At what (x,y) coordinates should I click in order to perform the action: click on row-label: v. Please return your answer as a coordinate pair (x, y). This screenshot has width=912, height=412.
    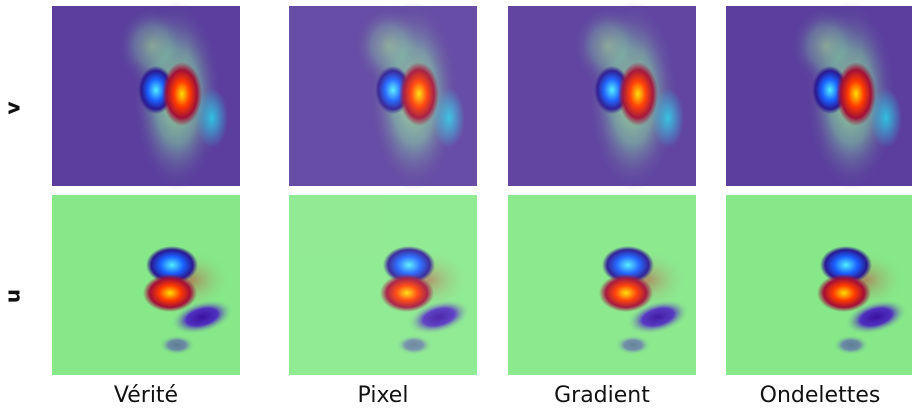
    Looking at the image, I should click on (13, 107).